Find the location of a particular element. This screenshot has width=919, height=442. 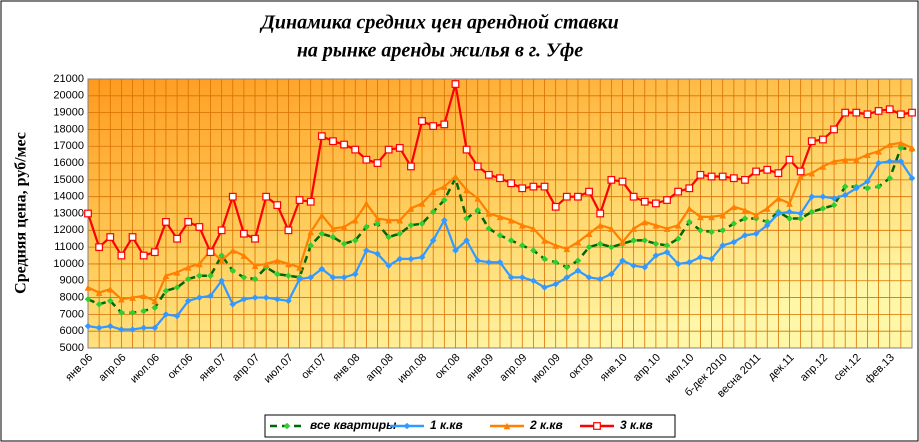

y-tick-label: 18000 is located at coordinates (68, 129).